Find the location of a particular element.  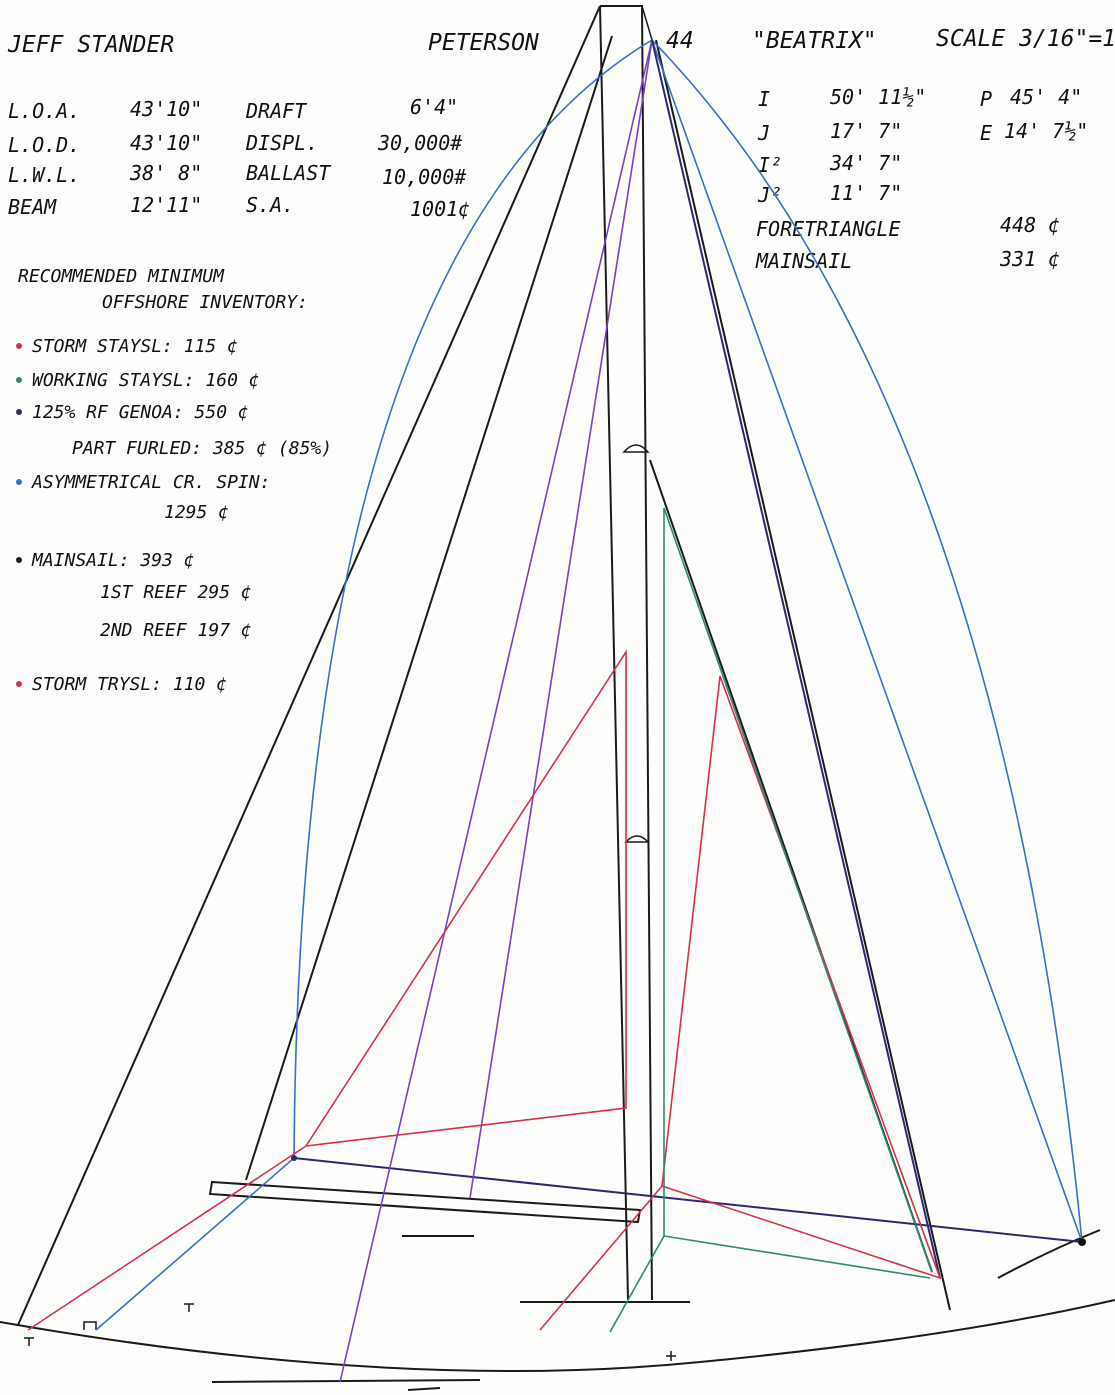

storm-staysail-tack is located at coordinates (601, 1258).